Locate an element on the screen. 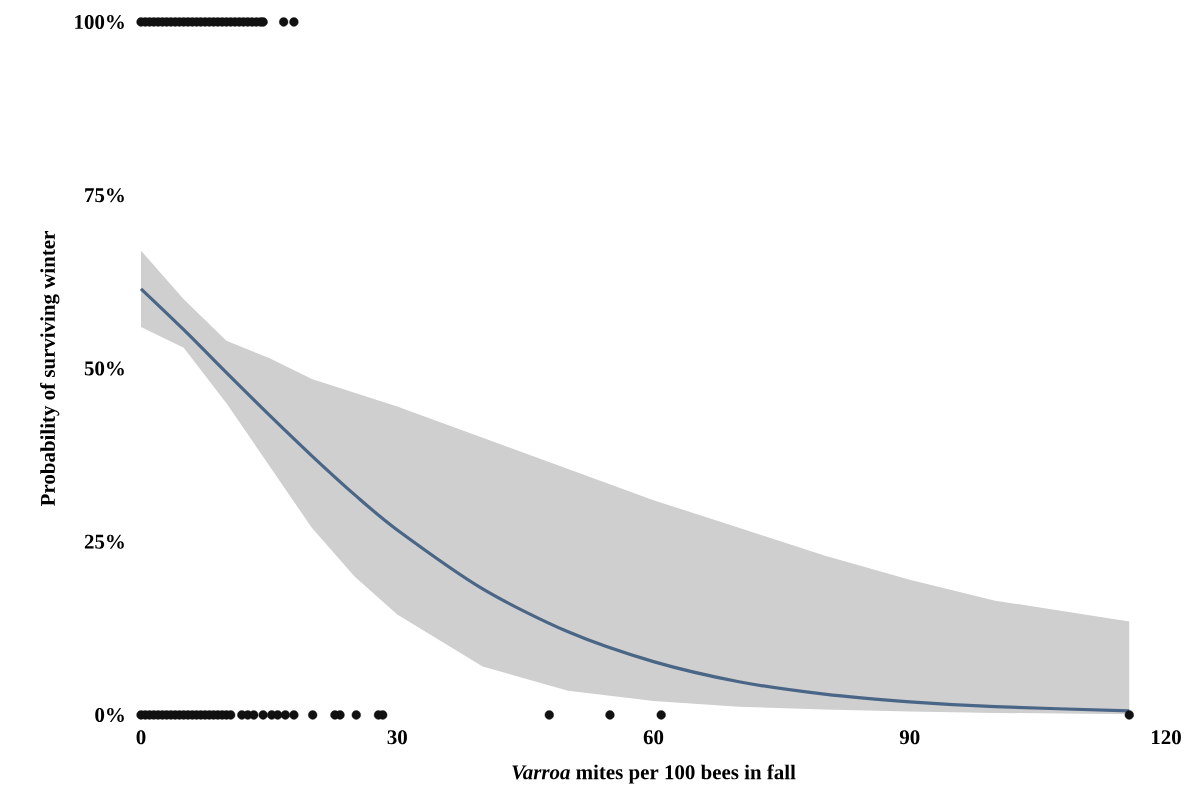  y-tick-label: 50% is located at coordinates (104, 368).